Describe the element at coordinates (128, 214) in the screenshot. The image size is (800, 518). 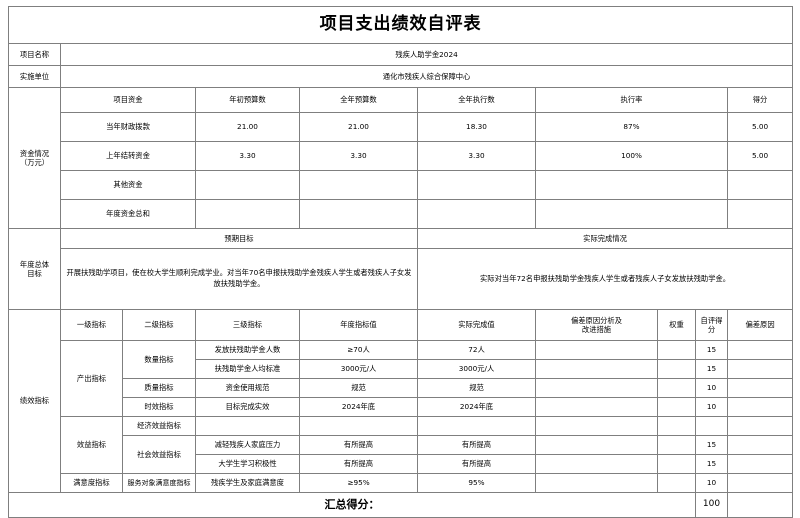
I see `funding-row-name: 年度资金总和` at that location.